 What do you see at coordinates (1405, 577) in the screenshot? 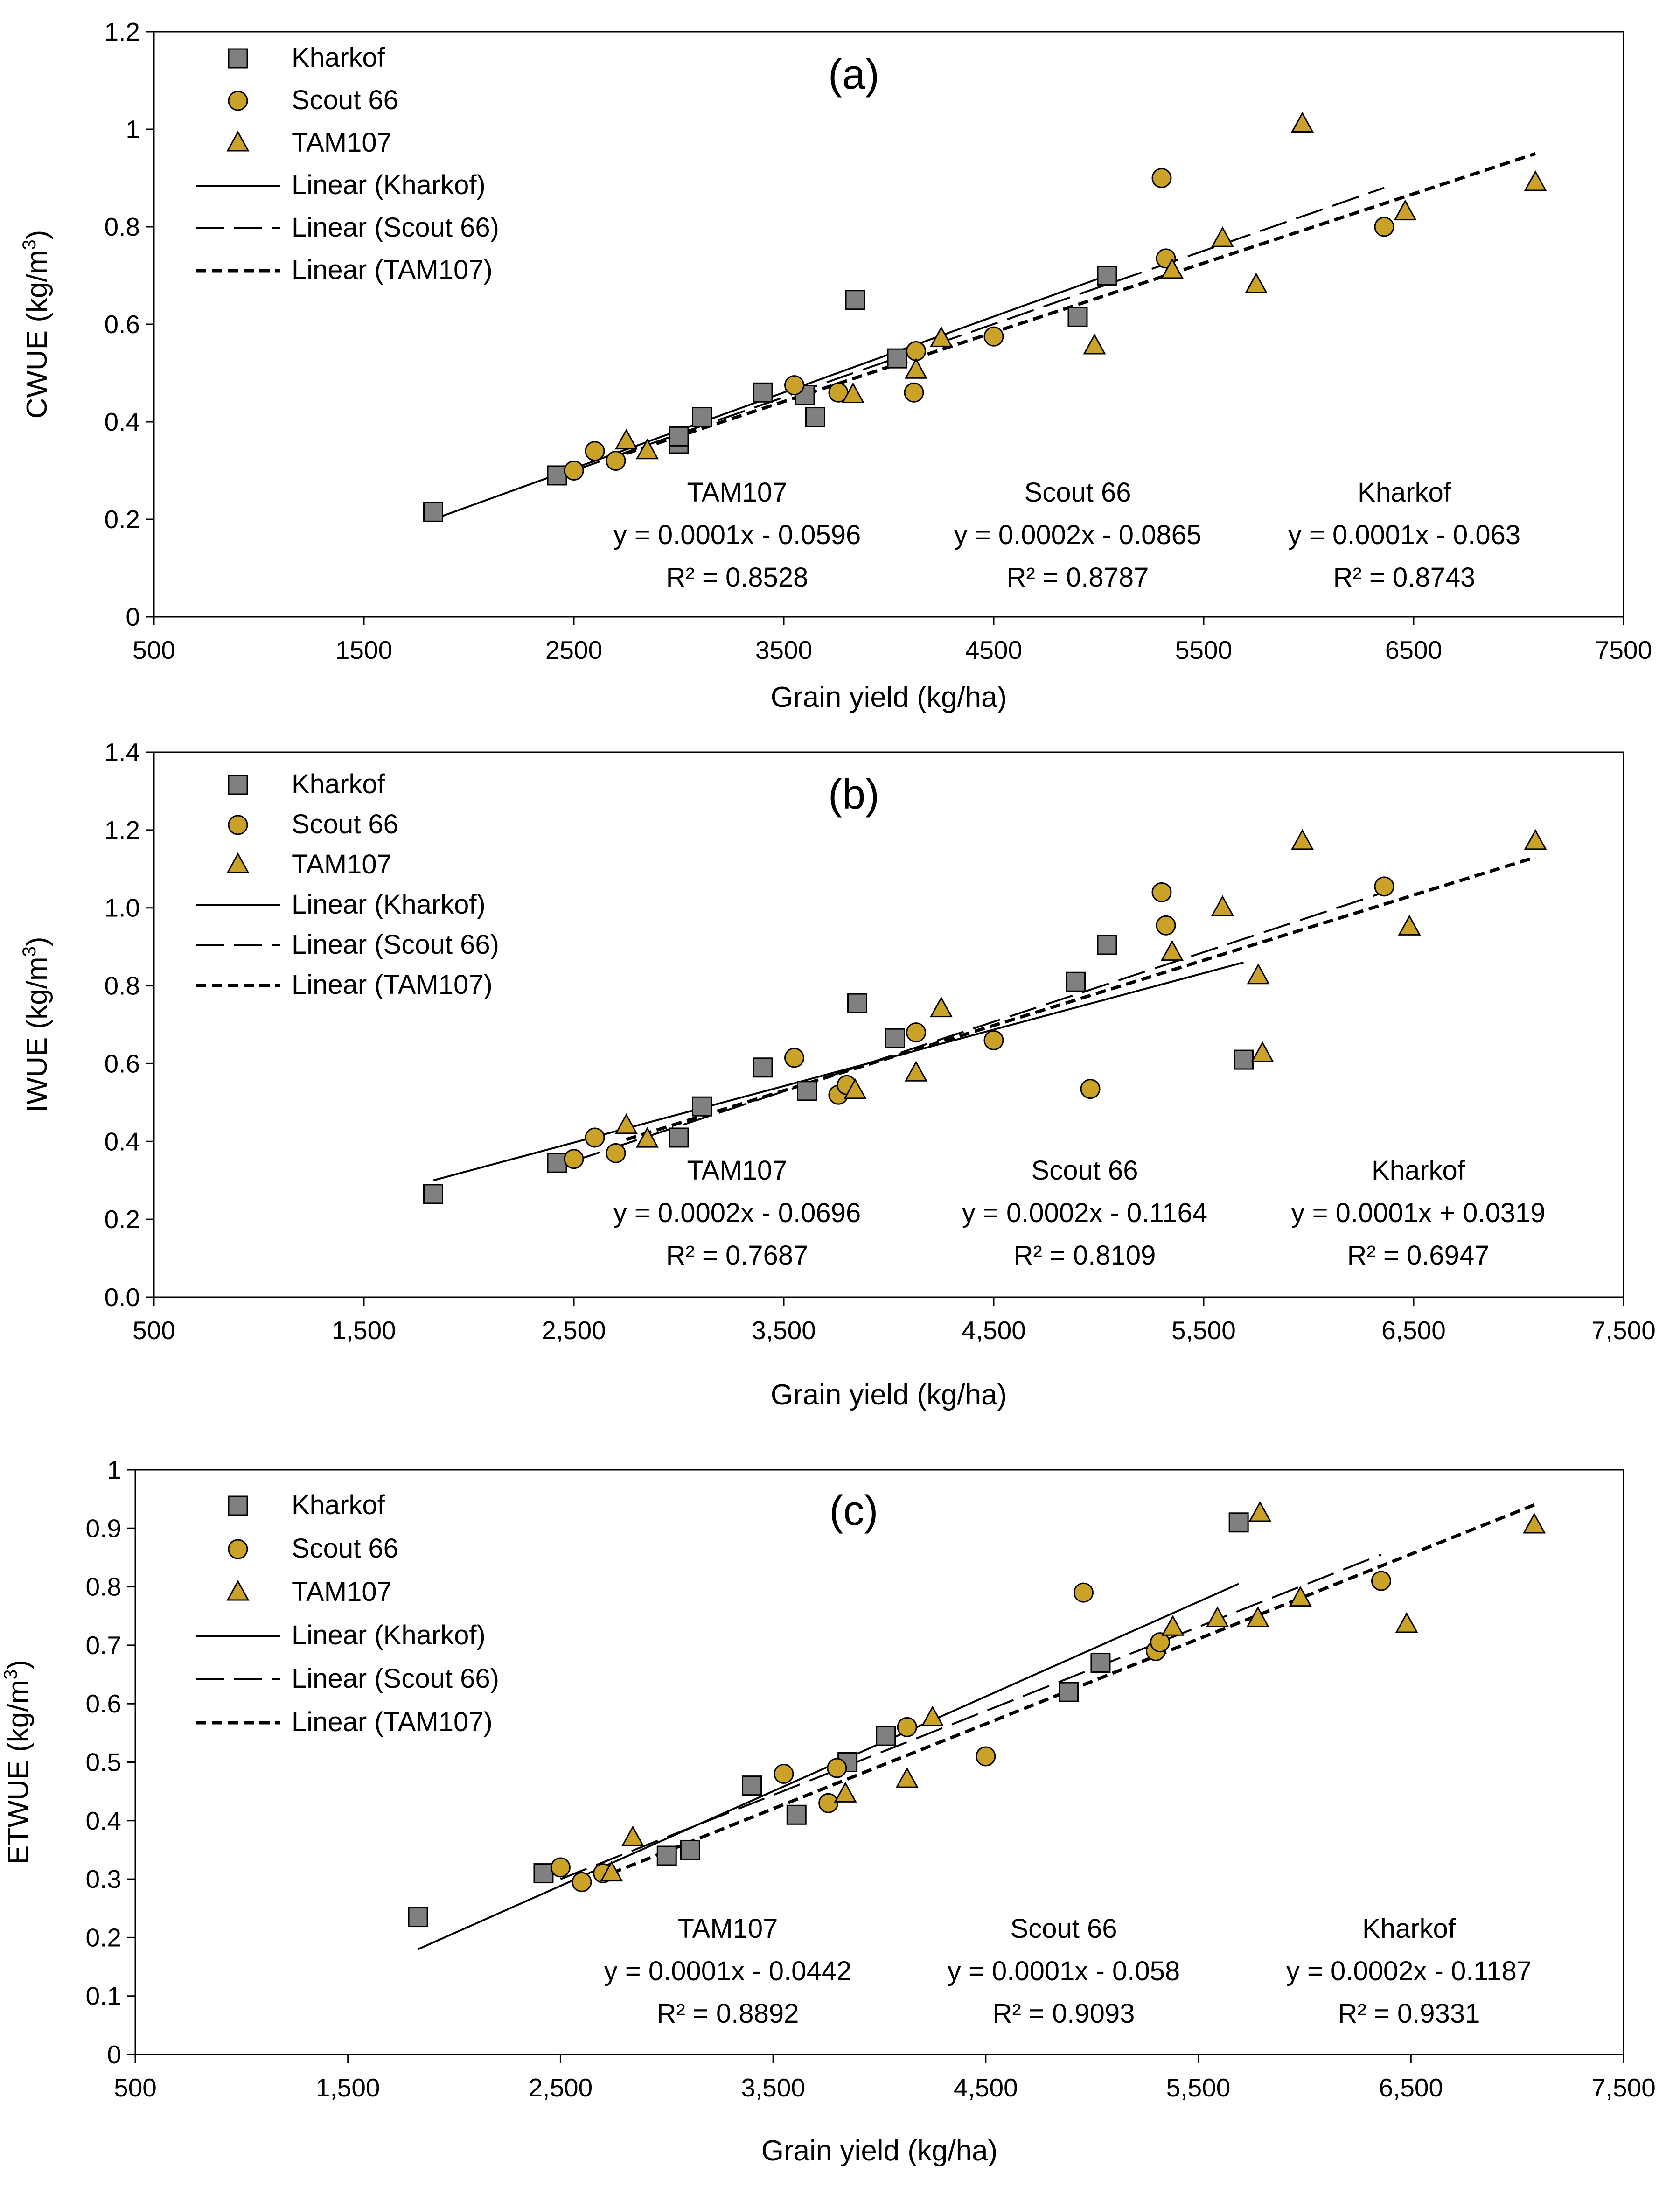
I see `annotation-line: R² = 0.8743` at bounding box center [1405, 577].